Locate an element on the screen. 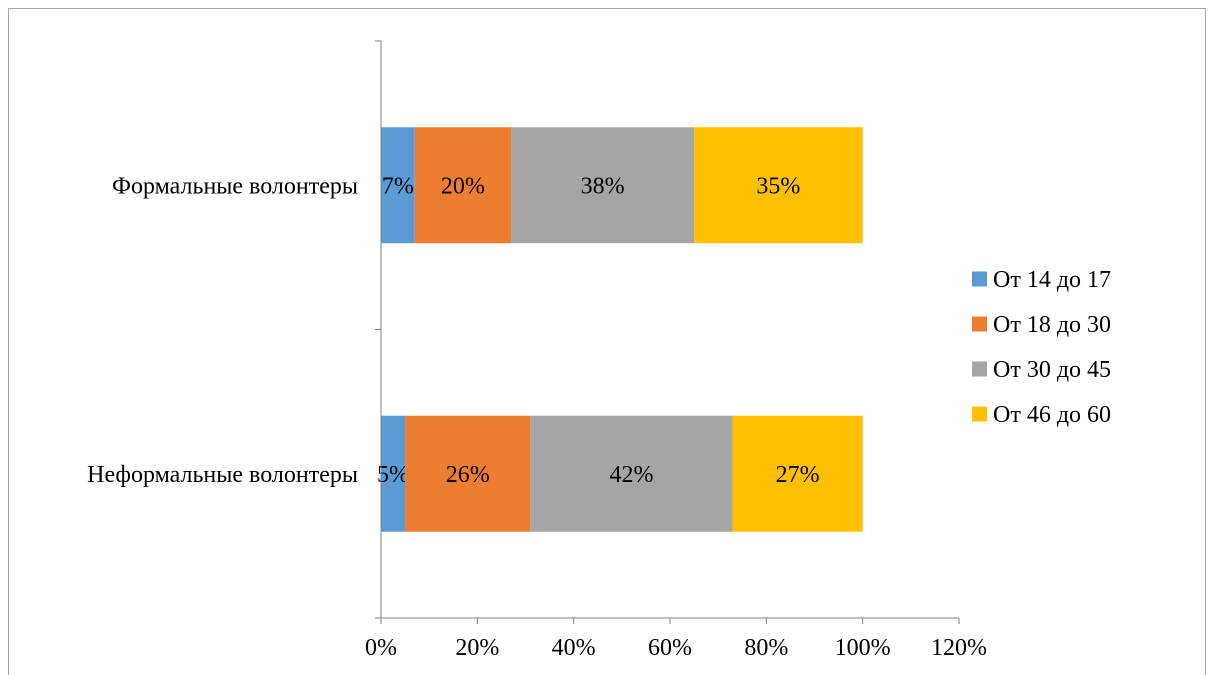 This screenshot has width=1214, height=675. data-label: 38% is located at coordinates (603, 186).